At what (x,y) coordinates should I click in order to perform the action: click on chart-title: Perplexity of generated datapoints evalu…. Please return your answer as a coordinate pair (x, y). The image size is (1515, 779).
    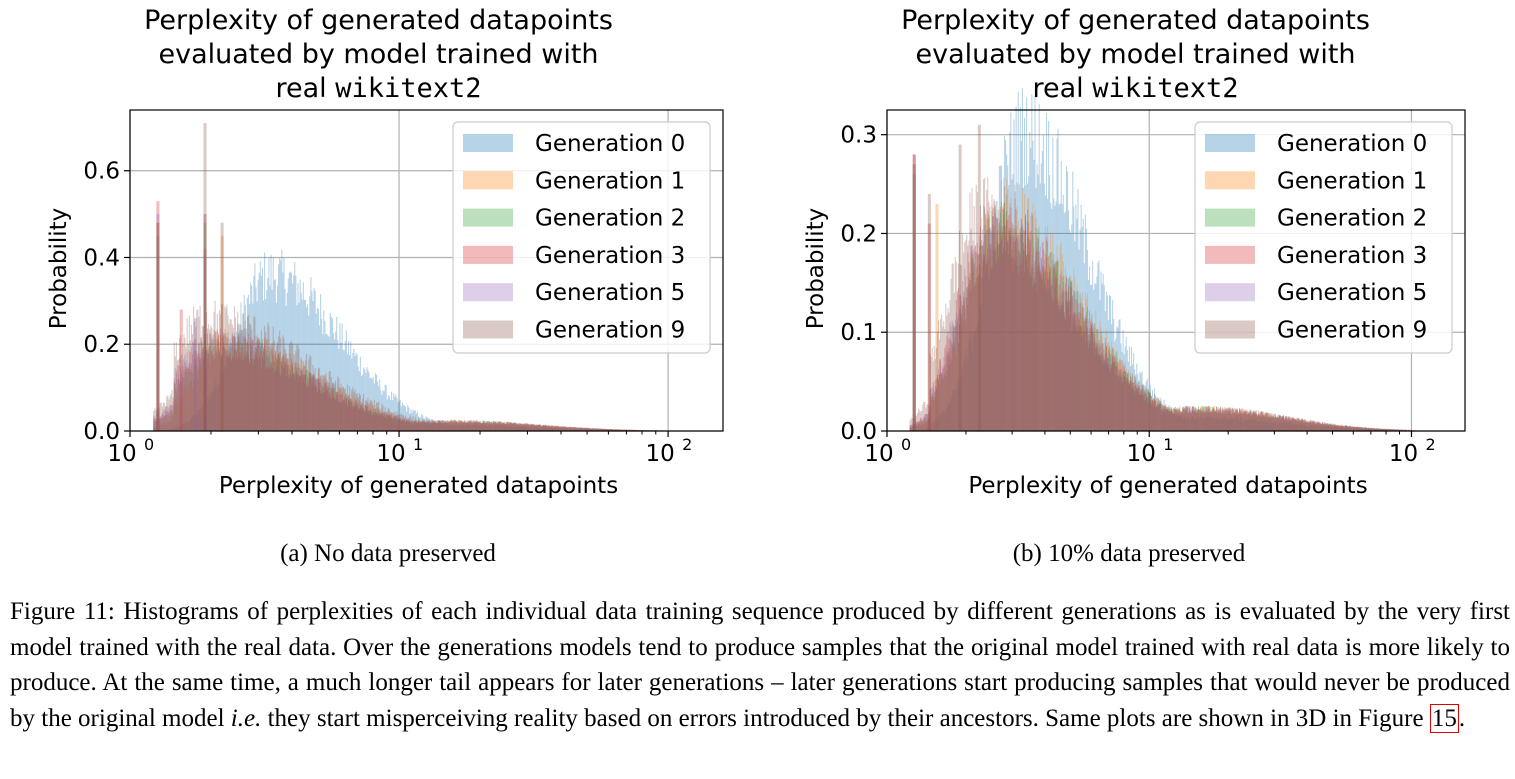
    Looking at the image, I should click on (378, 55).